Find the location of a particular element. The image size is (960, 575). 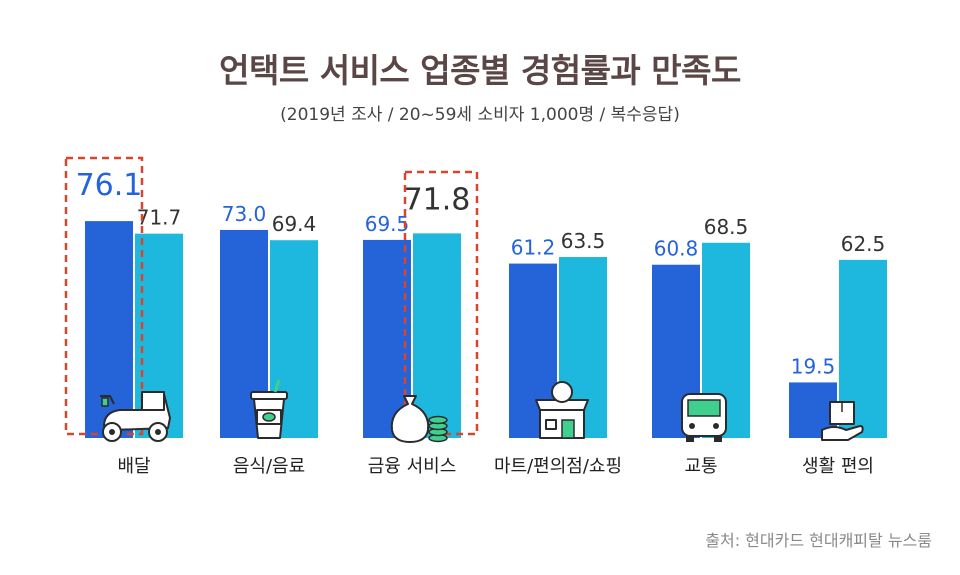

data-label-experience: 19.5 is located at coordinates (813, 366).